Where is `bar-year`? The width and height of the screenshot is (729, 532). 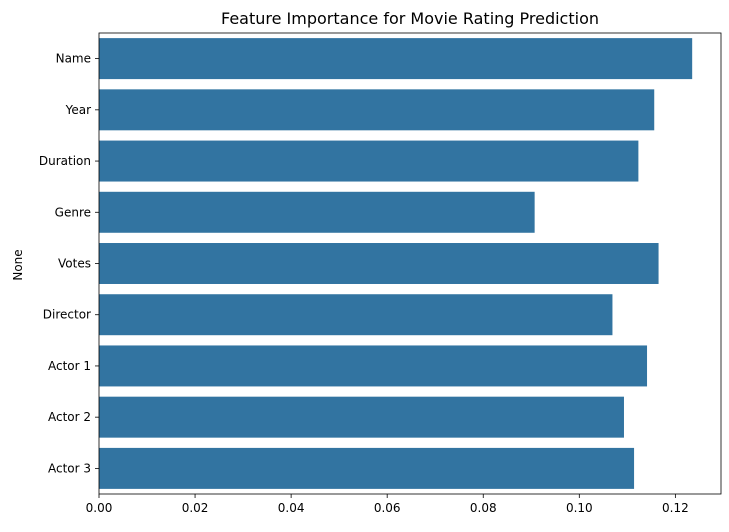 bar-year is located at coordinates (377, 110).